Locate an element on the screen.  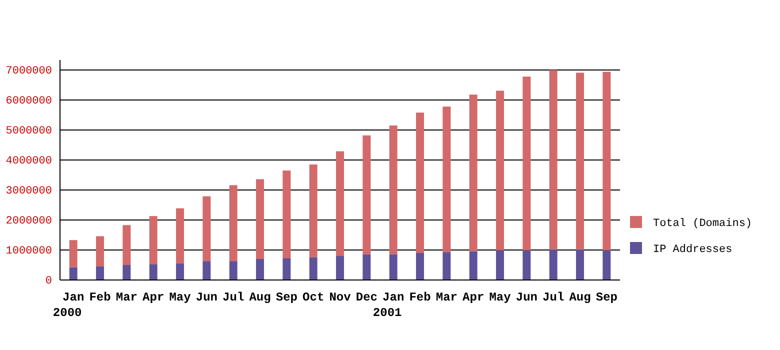
y-tick-label: 2000000 is located at coordinates (29, 222).